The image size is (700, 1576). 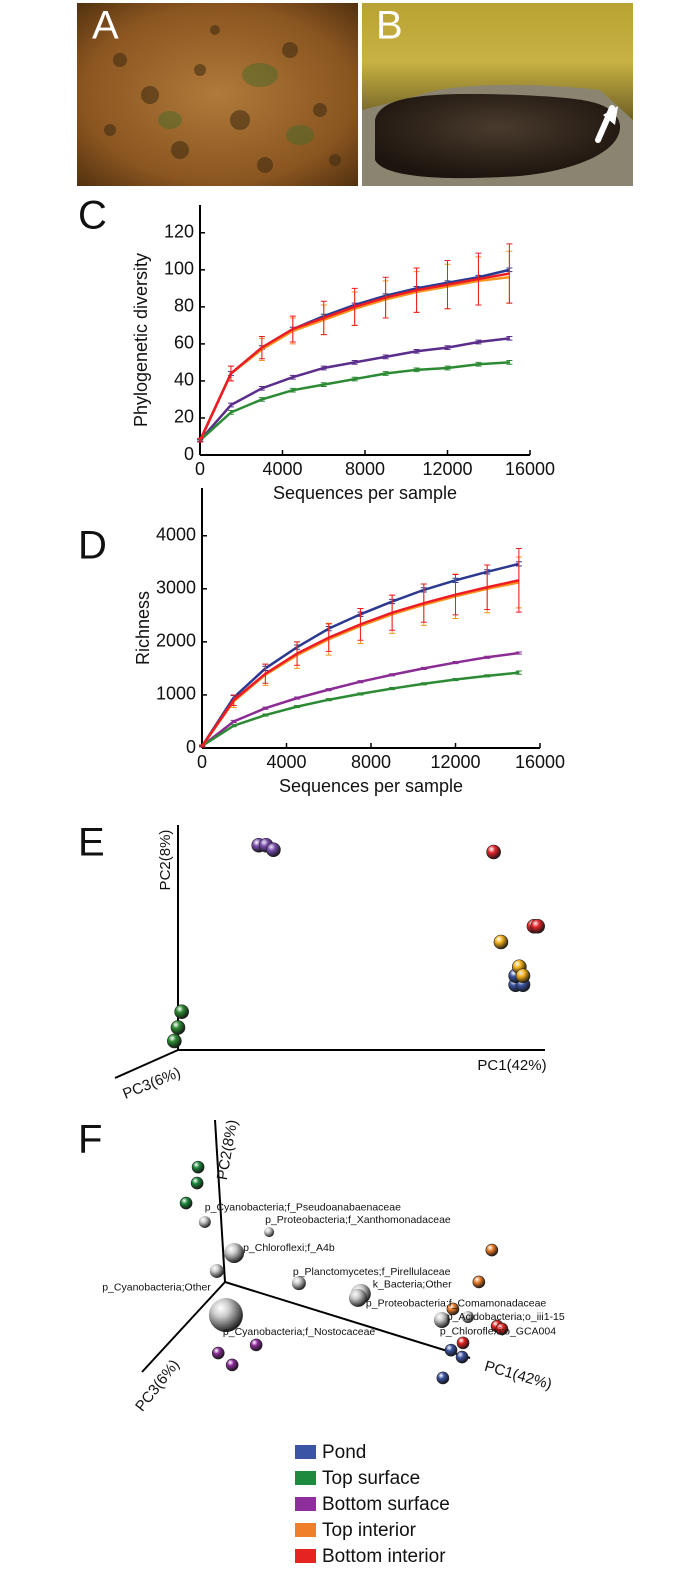 I want to click on x-tick-label: 12000, so click(x=455, y=762).